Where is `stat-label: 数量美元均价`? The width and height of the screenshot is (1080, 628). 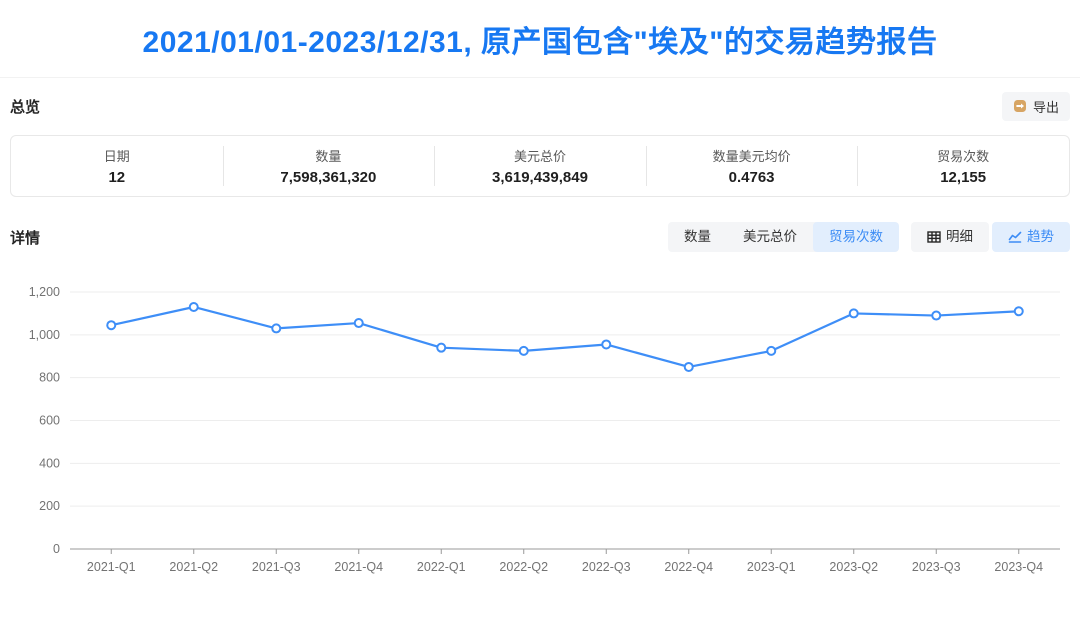
stat-label: 数量美元均价 is located at coordinates (751, 156).